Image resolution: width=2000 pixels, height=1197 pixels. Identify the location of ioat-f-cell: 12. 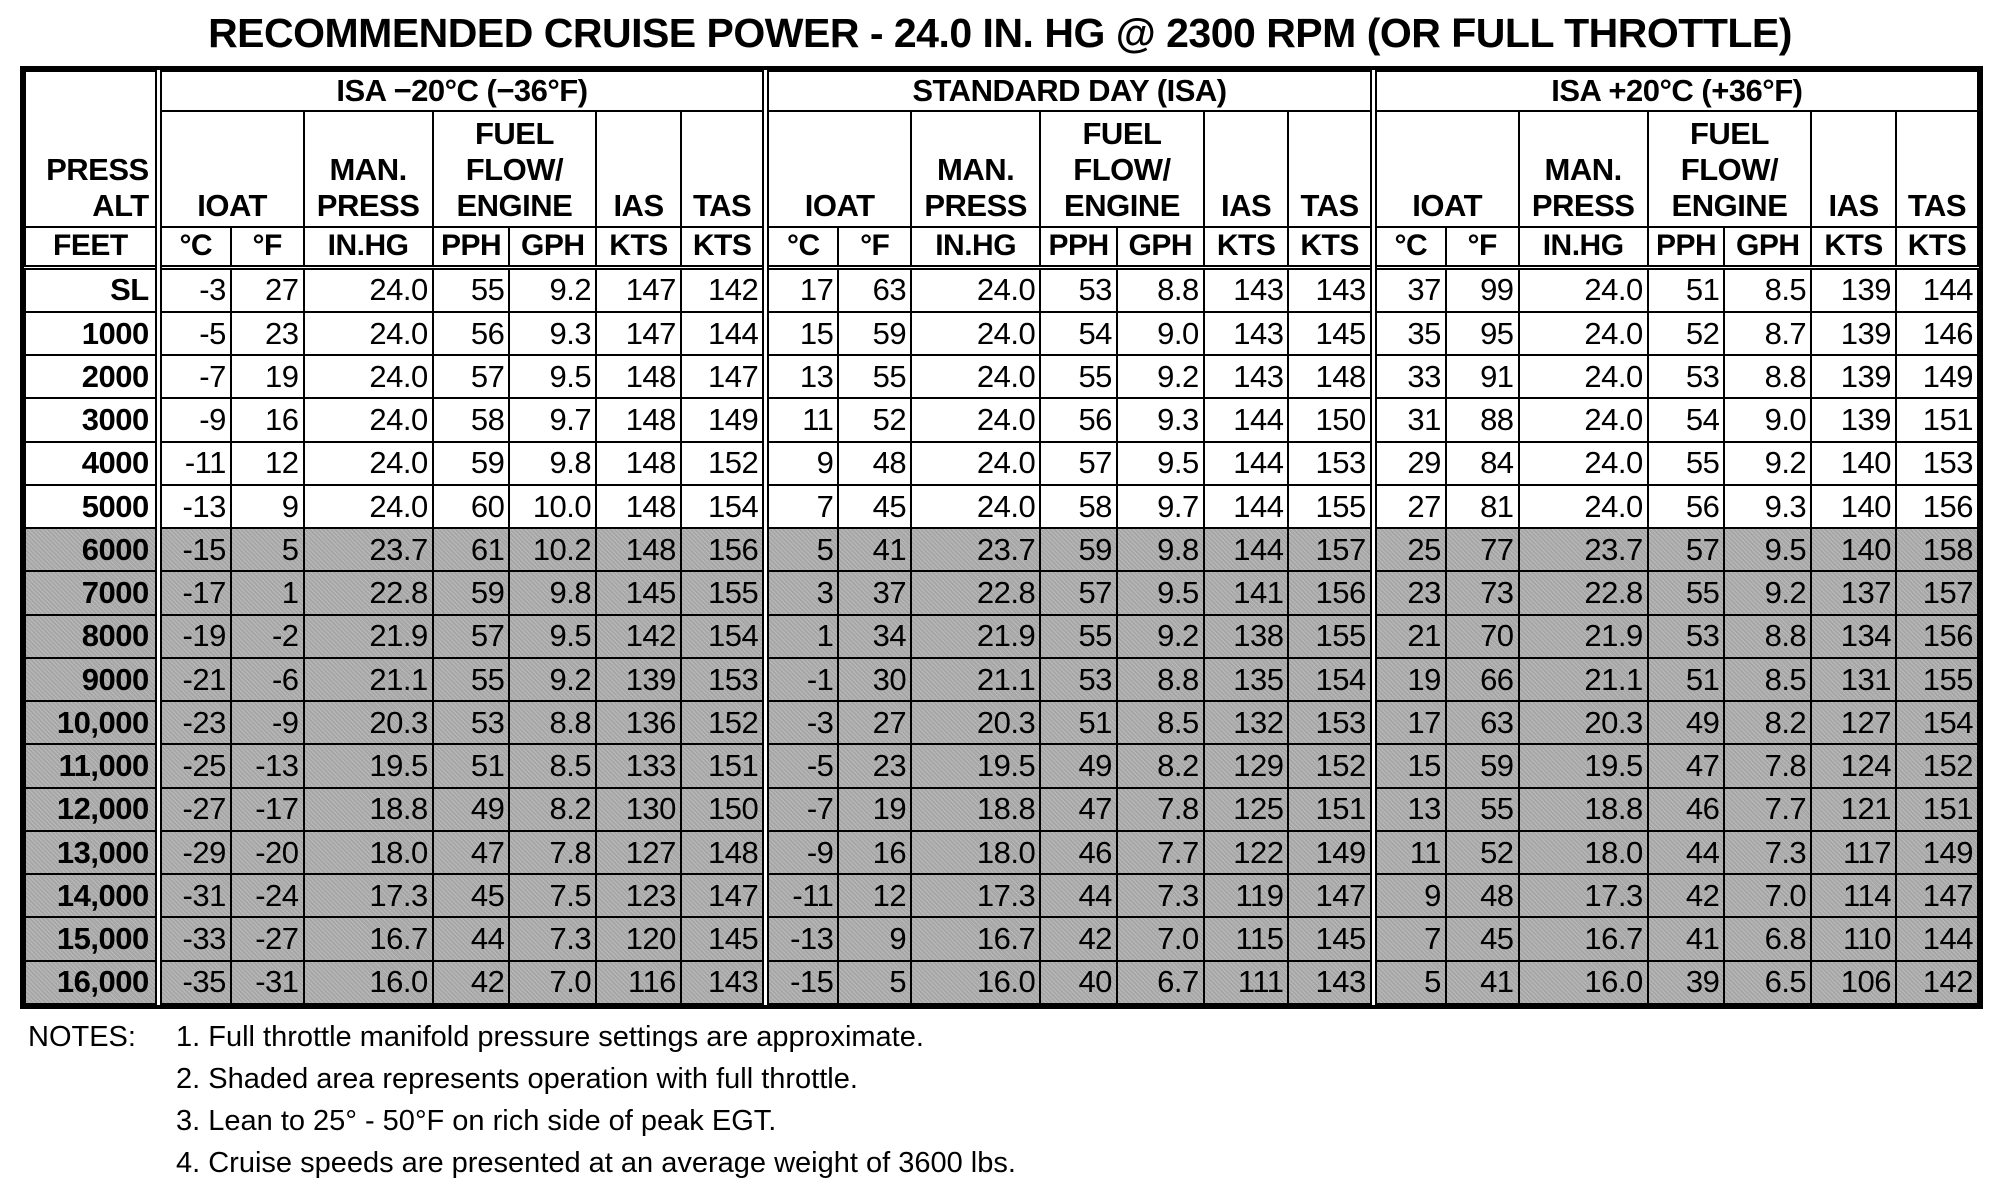
(267, 463).